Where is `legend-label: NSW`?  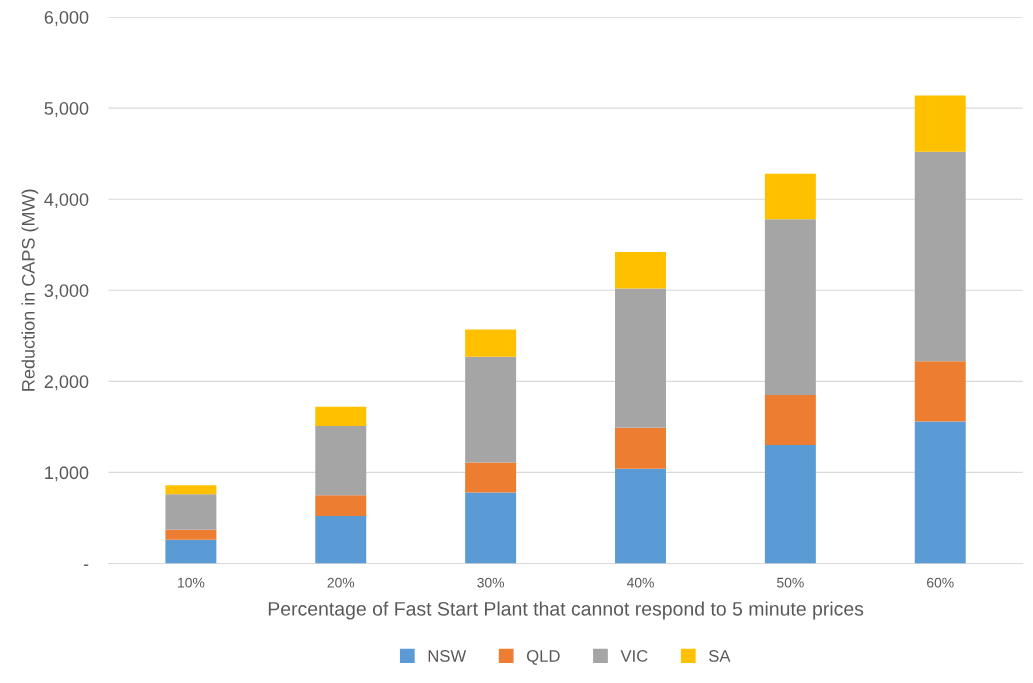
legend-label: NSW is located at coordinates (447, 656).